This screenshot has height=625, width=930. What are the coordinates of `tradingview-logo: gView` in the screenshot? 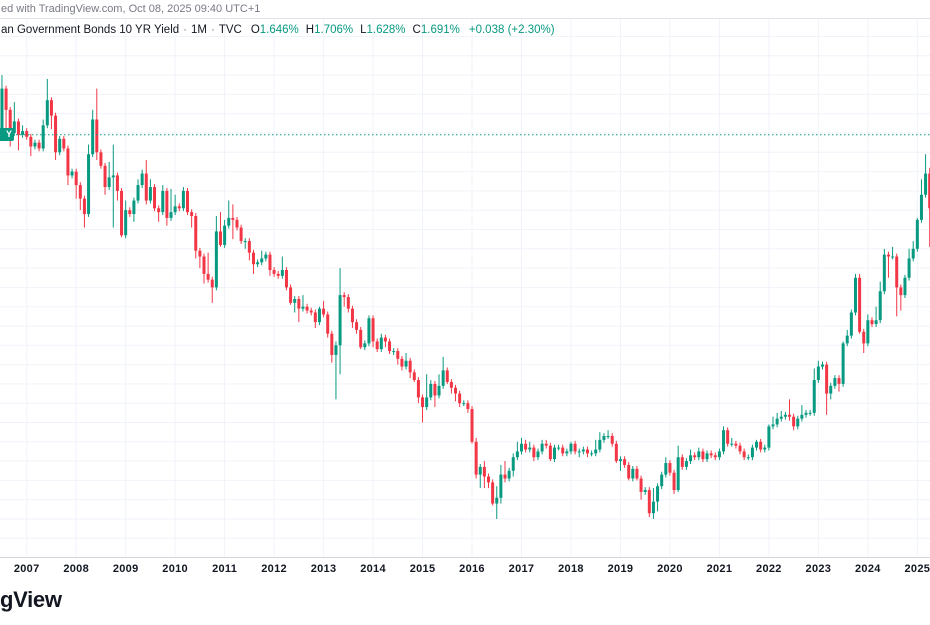 It's located at (31, 599).